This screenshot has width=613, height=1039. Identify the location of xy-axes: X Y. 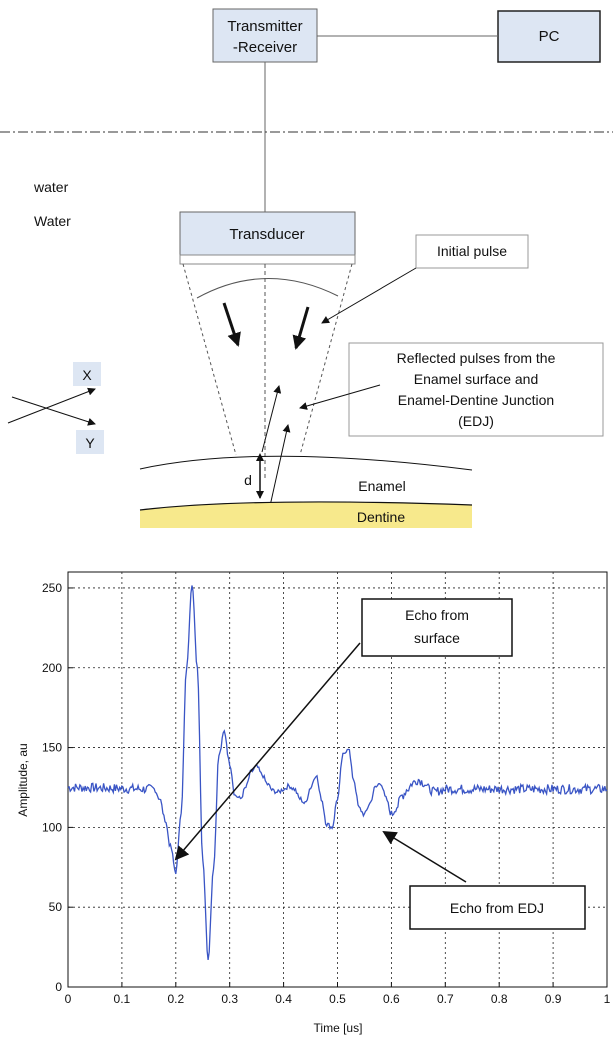
(55, 408).